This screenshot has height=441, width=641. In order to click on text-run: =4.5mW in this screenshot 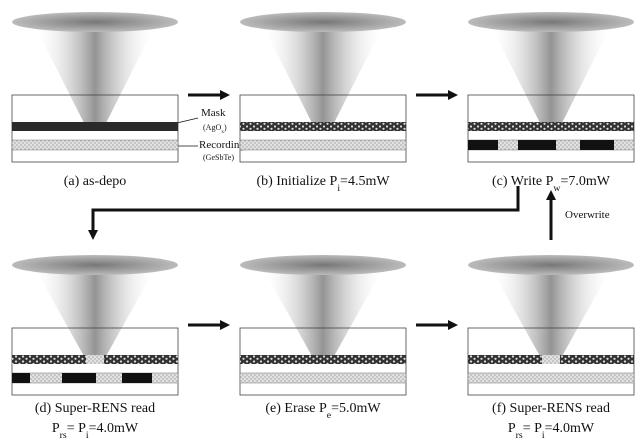, I will do `click(365, 181)`.